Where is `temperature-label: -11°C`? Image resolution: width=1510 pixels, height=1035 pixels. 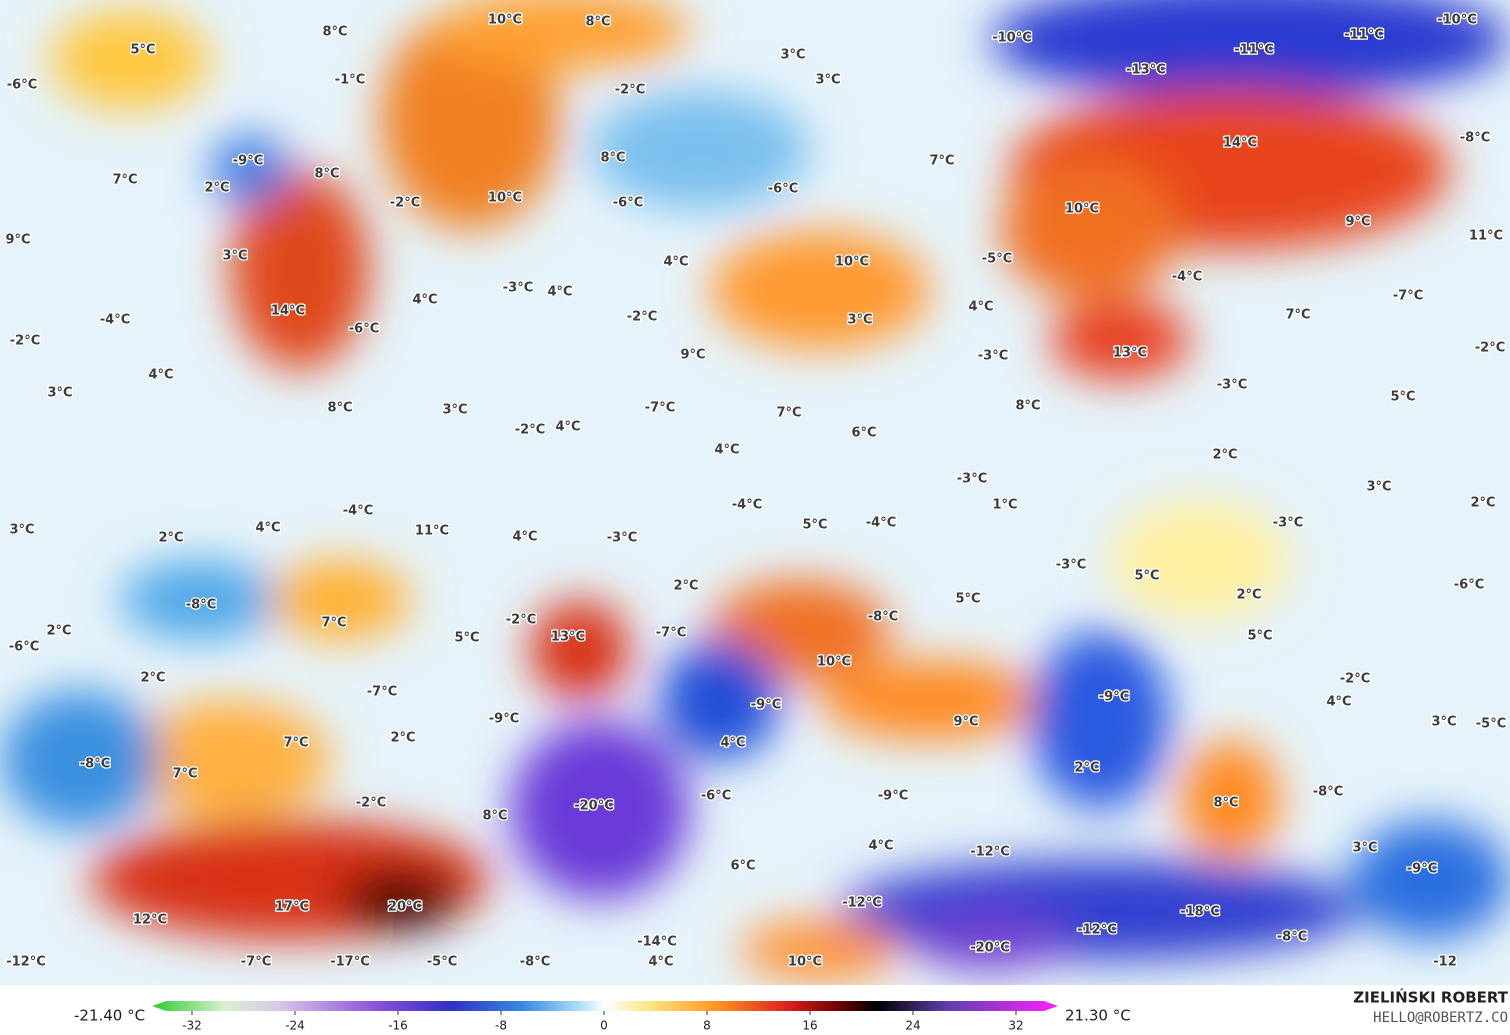 temperature-label: -11°C is located at coordinates (1254, 50).